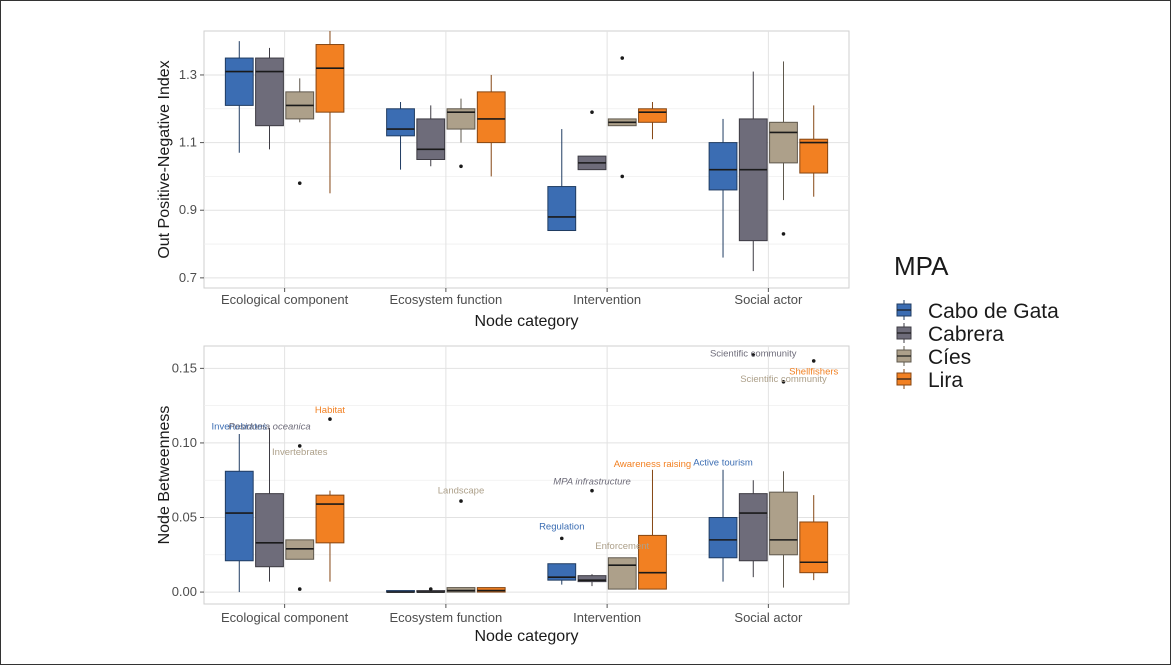 This screenshot has width=1171, height=666. I want to click on annotation-label: Landscape, so click(461, 491).